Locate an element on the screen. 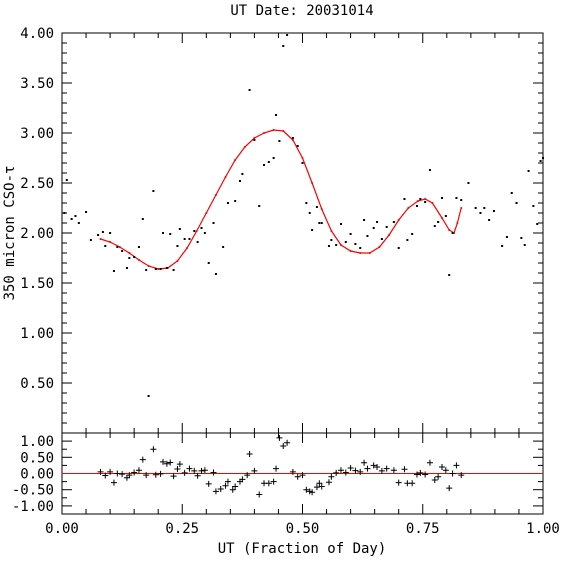  y-tick-label: 3.00 is located at coordinates (37, 134).